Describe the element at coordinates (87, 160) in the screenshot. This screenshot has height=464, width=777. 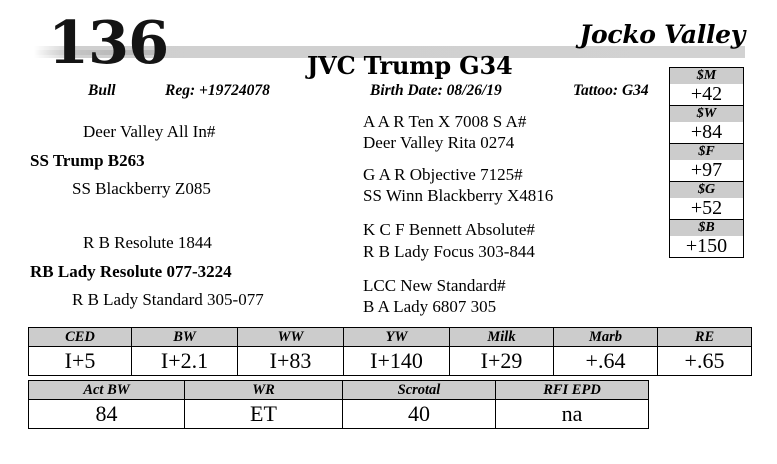
I see `pedigree-sire: SS Trump B263` at that location.